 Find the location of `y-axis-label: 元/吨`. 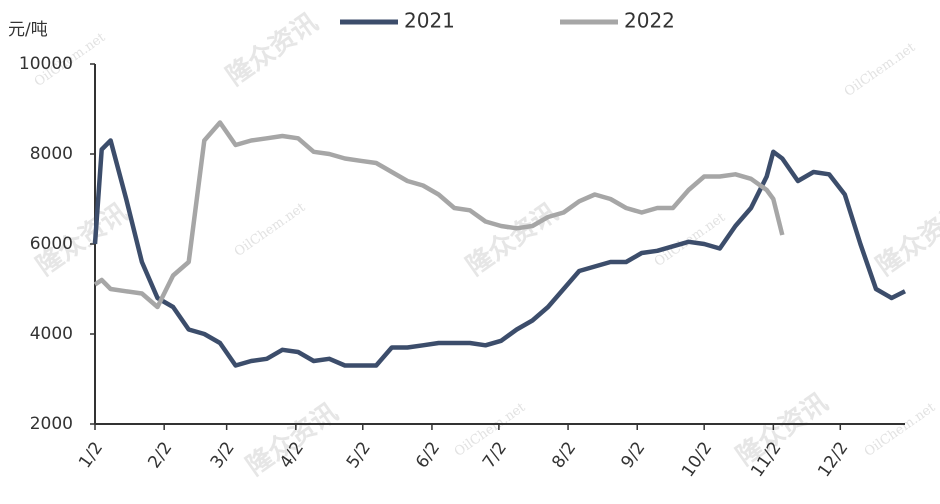

y-axis-label: 元/吨 is located at coordinates (28, 30).